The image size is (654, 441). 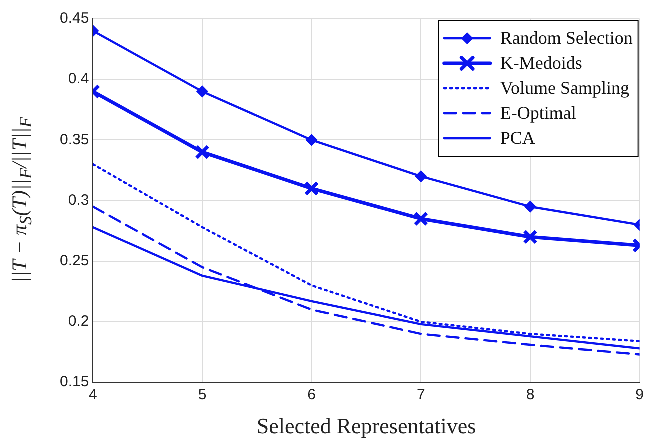 What do you see at coordinates (312, 395) in the screenshot?
I see `x-tick-label: 6` at bounding box center [312, 395].